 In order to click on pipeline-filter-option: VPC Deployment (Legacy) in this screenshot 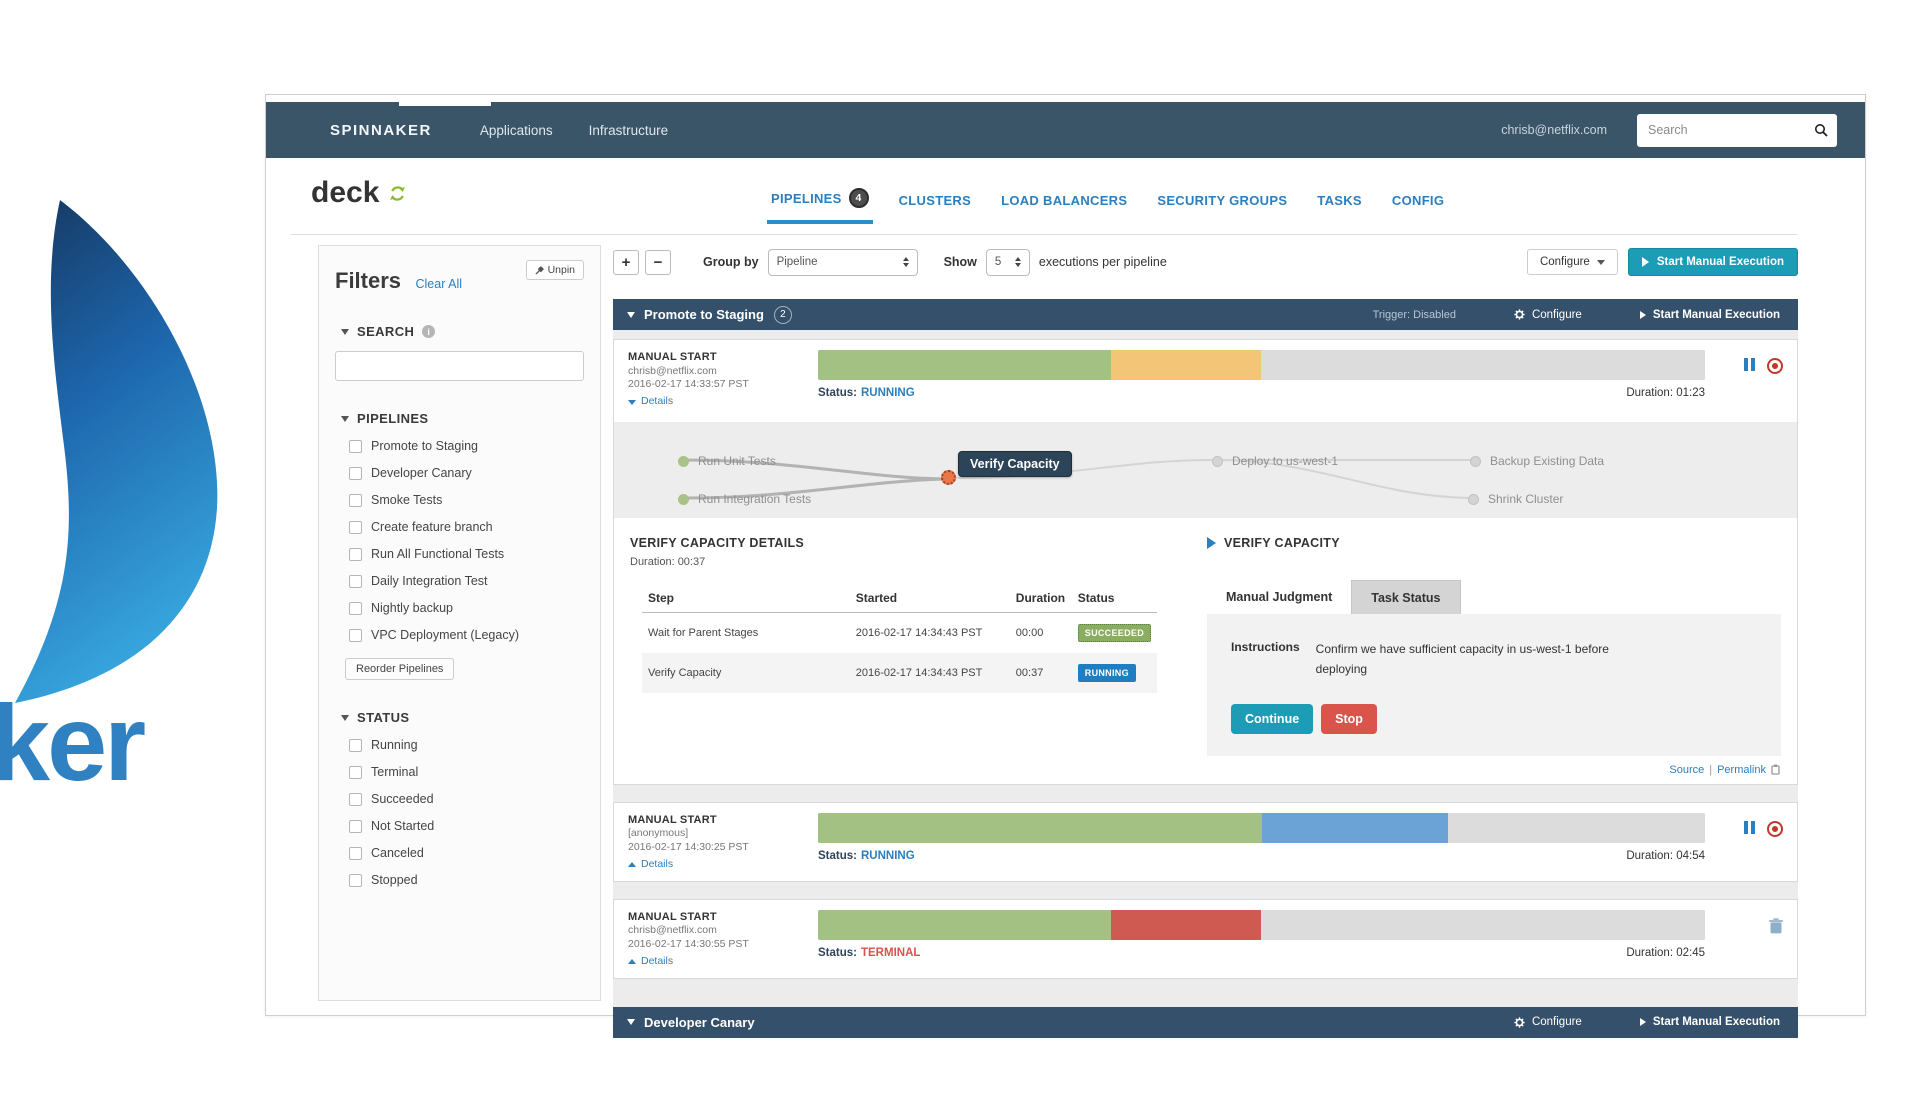, I will do `click(466, 635)`.